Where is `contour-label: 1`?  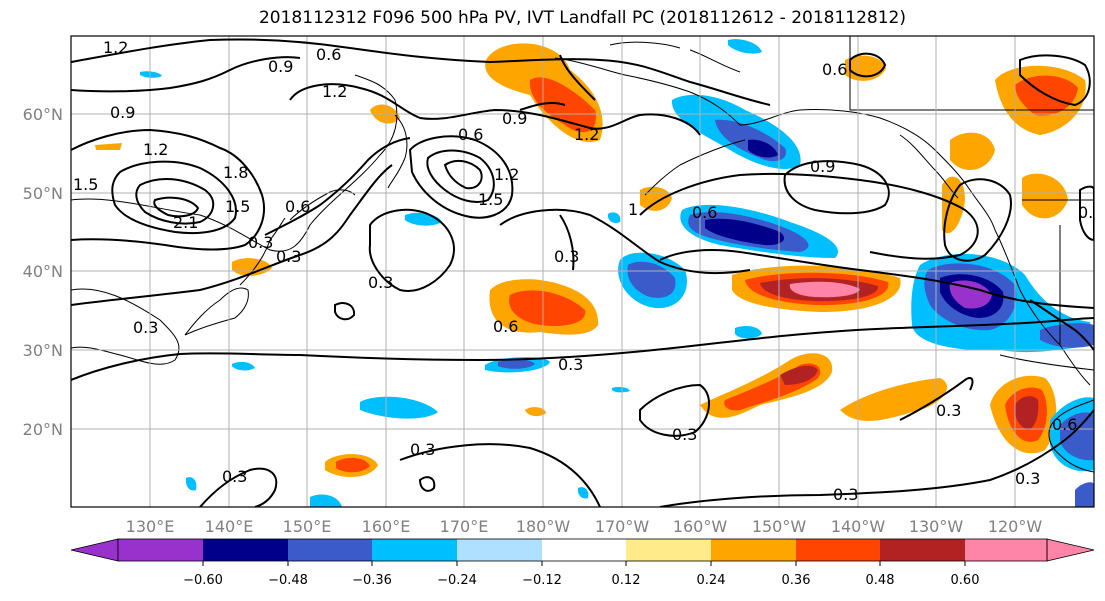 contour-label: 1 is located at coordinates (633, 209).